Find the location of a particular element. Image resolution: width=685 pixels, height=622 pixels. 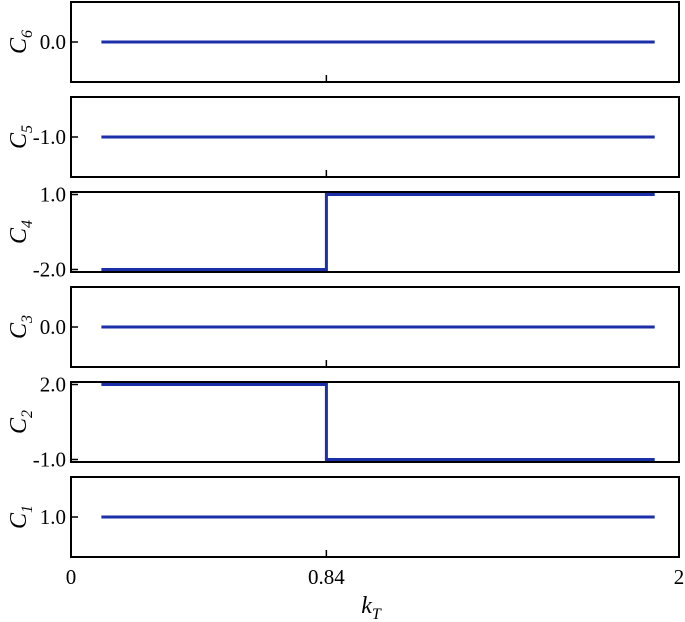

x-tick-label-2: 2 is located at coordinates (679, 577).